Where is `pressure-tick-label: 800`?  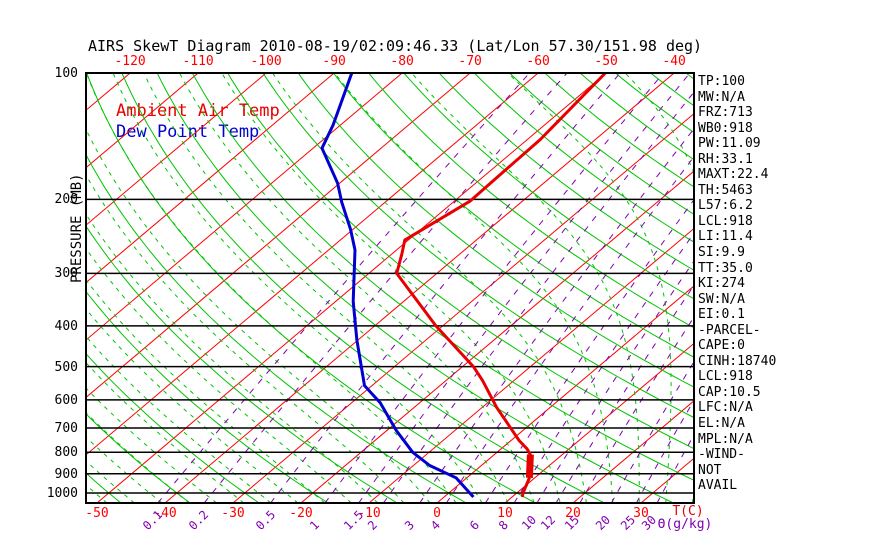
pressure-tick-label: 800 is located at coordinates (66, 453).